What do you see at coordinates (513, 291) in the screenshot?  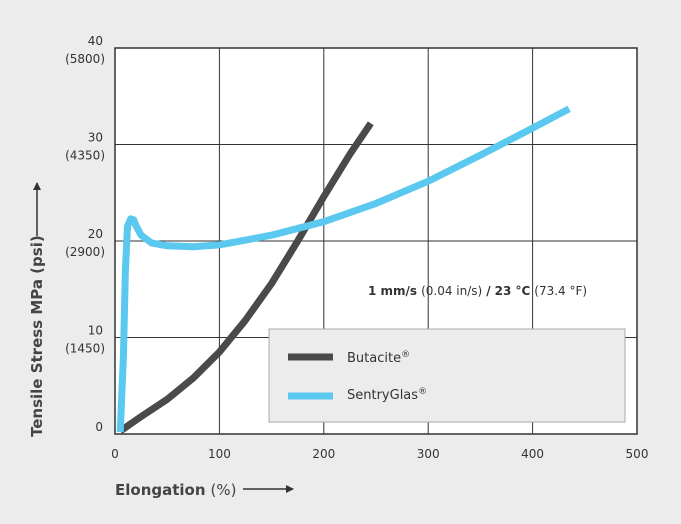 I see `condition-temp: 23 °C` at bounding box center [513, 291].